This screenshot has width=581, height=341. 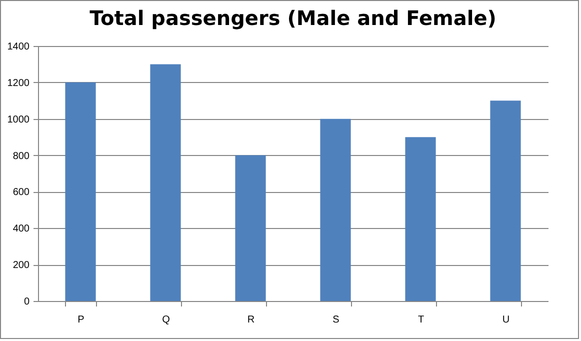 I want to click on x-tick-label: U, so click(x=506, y=320).